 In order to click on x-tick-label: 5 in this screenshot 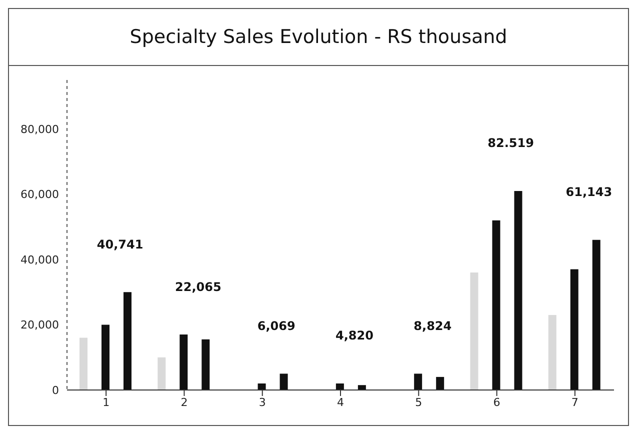, I will do `click(418, 402)`.